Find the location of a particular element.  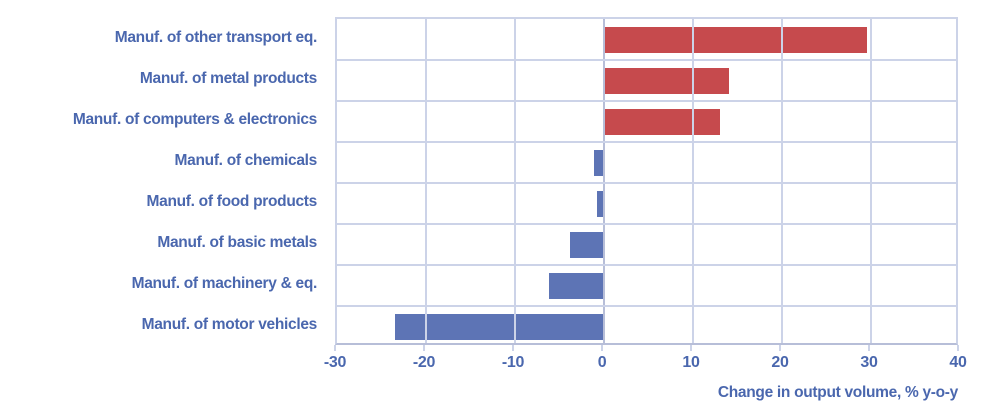

category-label: Manuf. of basic metals is located at coordinates (237, 242).